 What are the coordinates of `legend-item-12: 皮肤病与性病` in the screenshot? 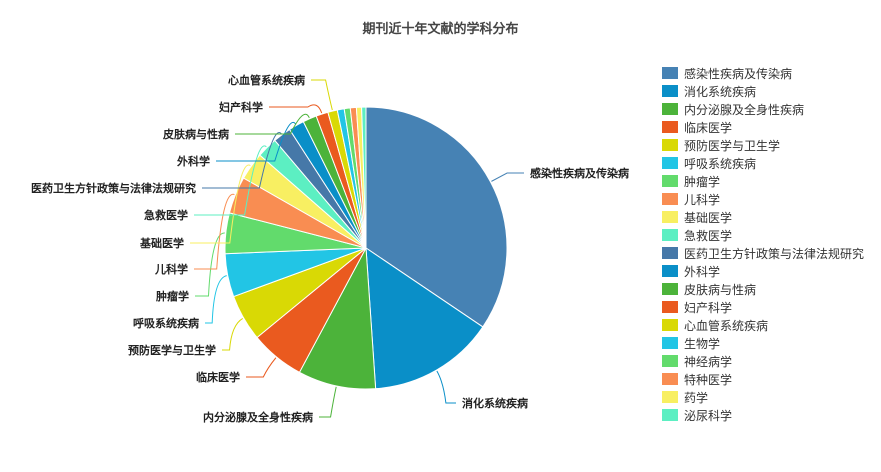 It's located at (763, 289).